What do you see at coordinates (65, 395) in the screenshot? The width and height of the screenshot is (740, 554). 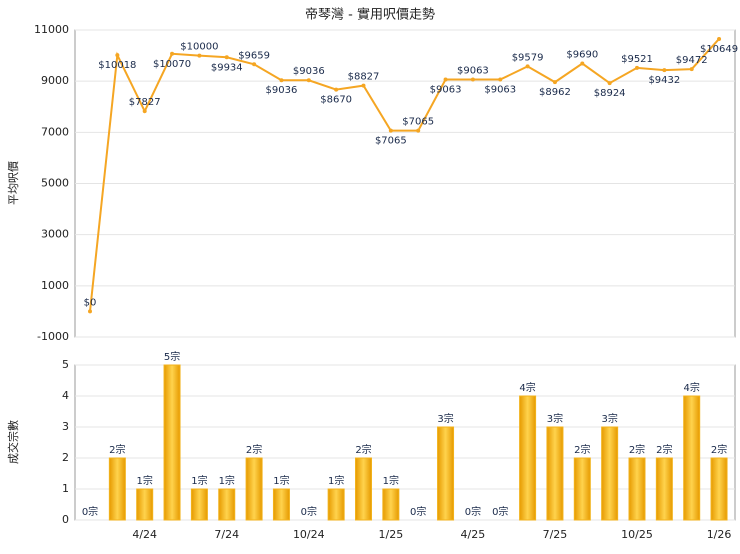 I see `y-tick-label: 4` at bounding box center [65, 395].